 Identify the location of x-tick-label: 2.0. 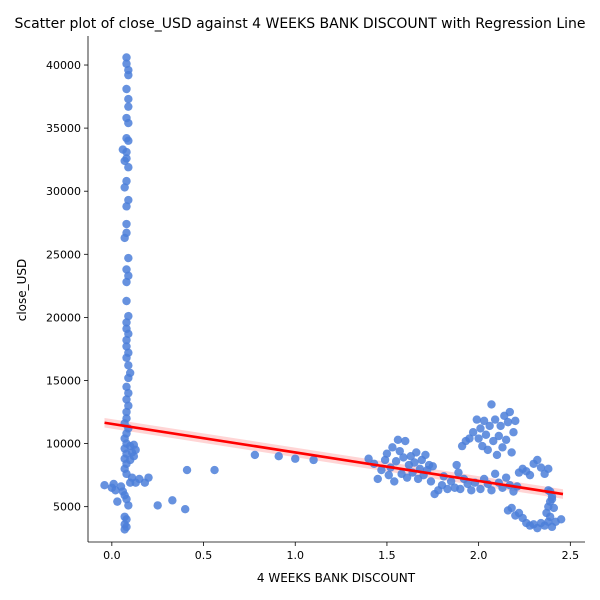
(479, 555).